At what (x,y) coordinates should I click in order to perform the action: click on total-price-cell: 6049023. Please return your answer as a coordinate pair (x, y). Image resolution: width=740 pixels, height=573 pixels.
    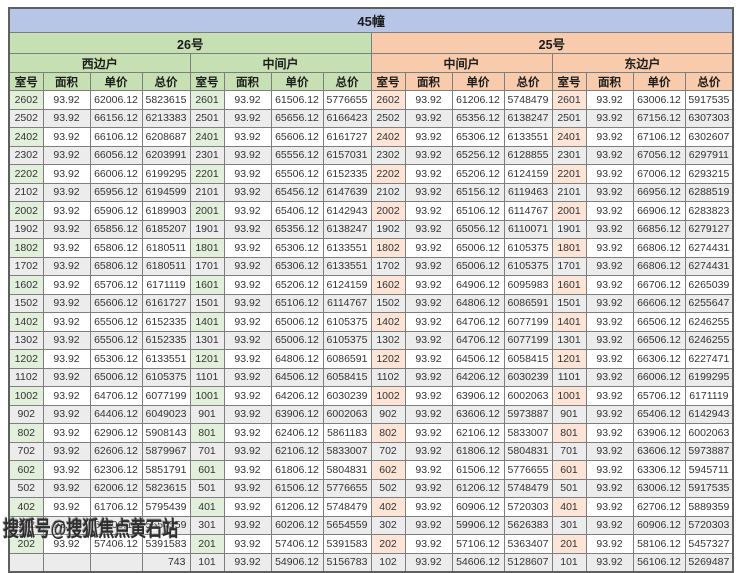
    Looking at the image, I should click on (166, 414).